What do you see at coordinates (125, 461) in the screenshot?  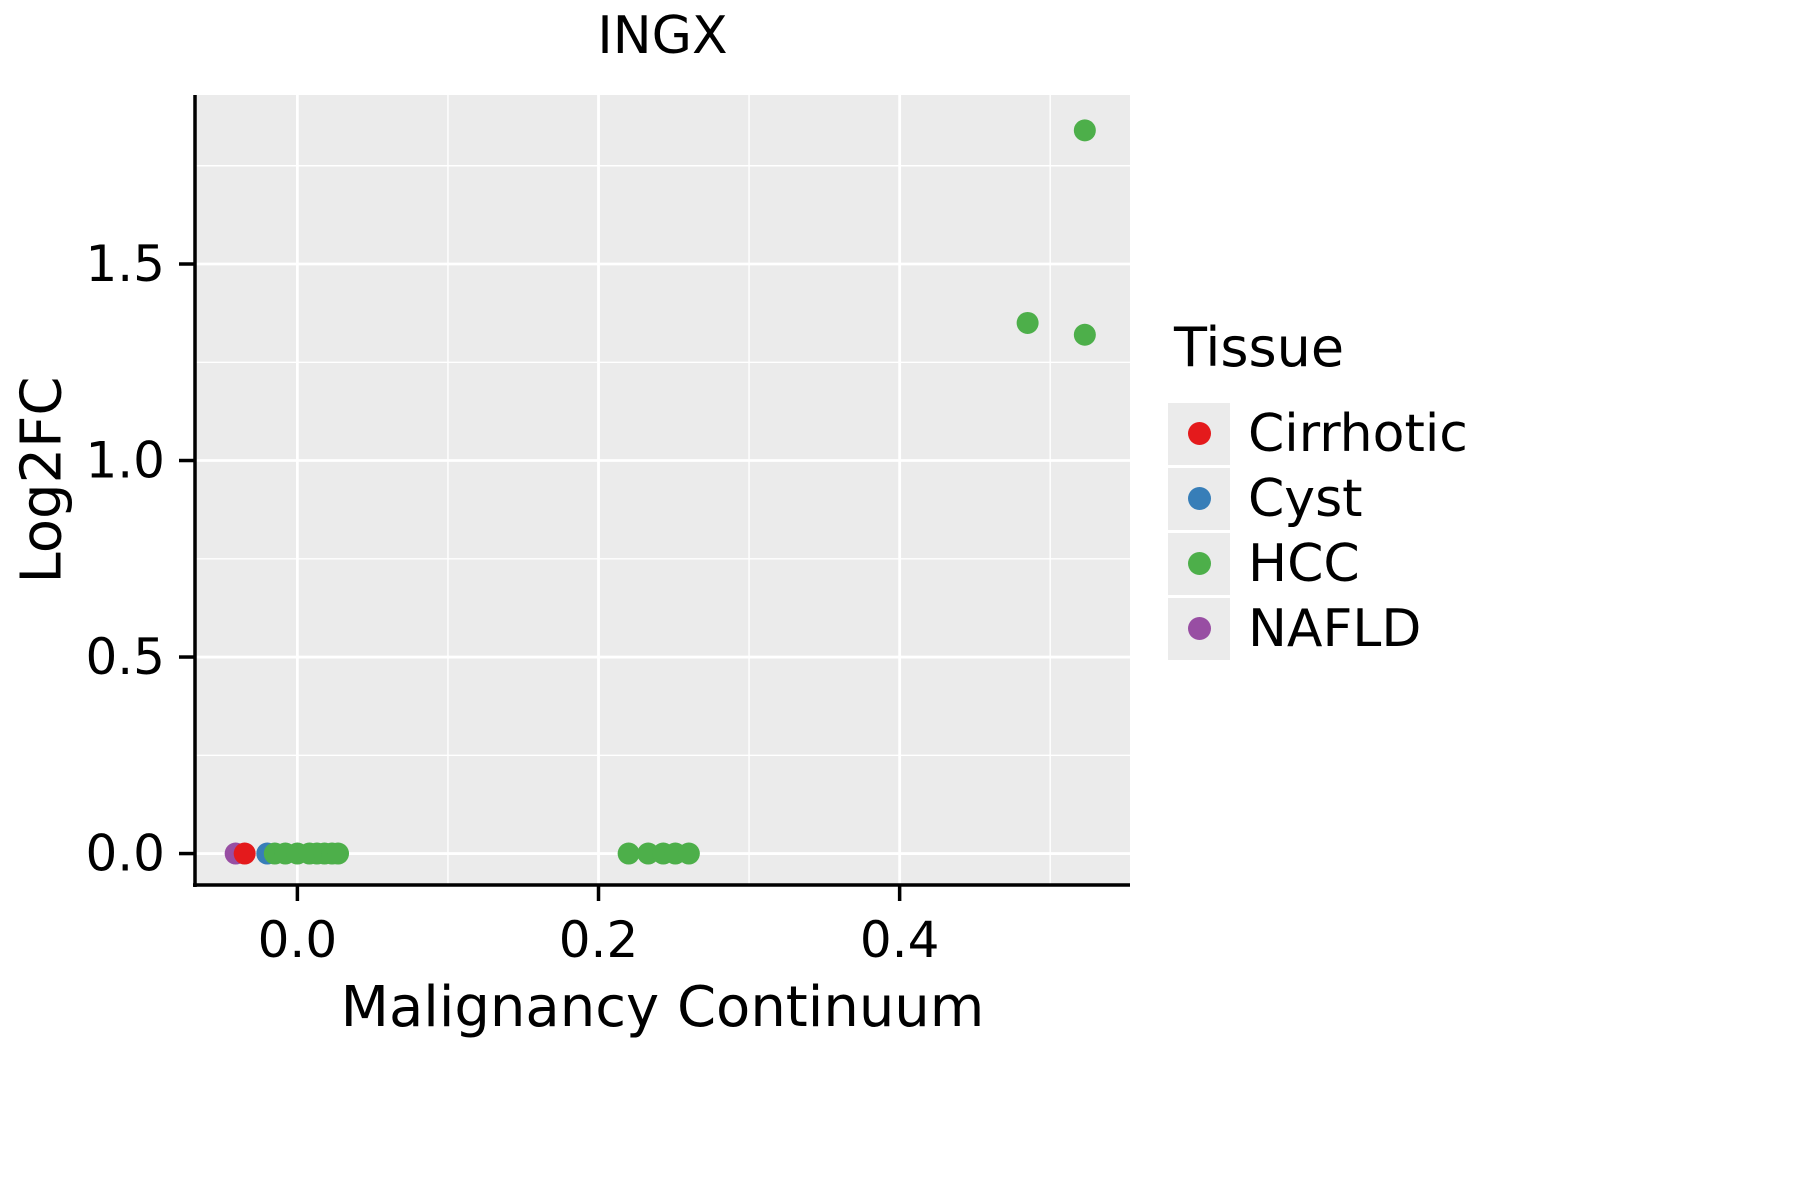 I see `y-tick-label: 1.0` at bounding box center [125, 461].